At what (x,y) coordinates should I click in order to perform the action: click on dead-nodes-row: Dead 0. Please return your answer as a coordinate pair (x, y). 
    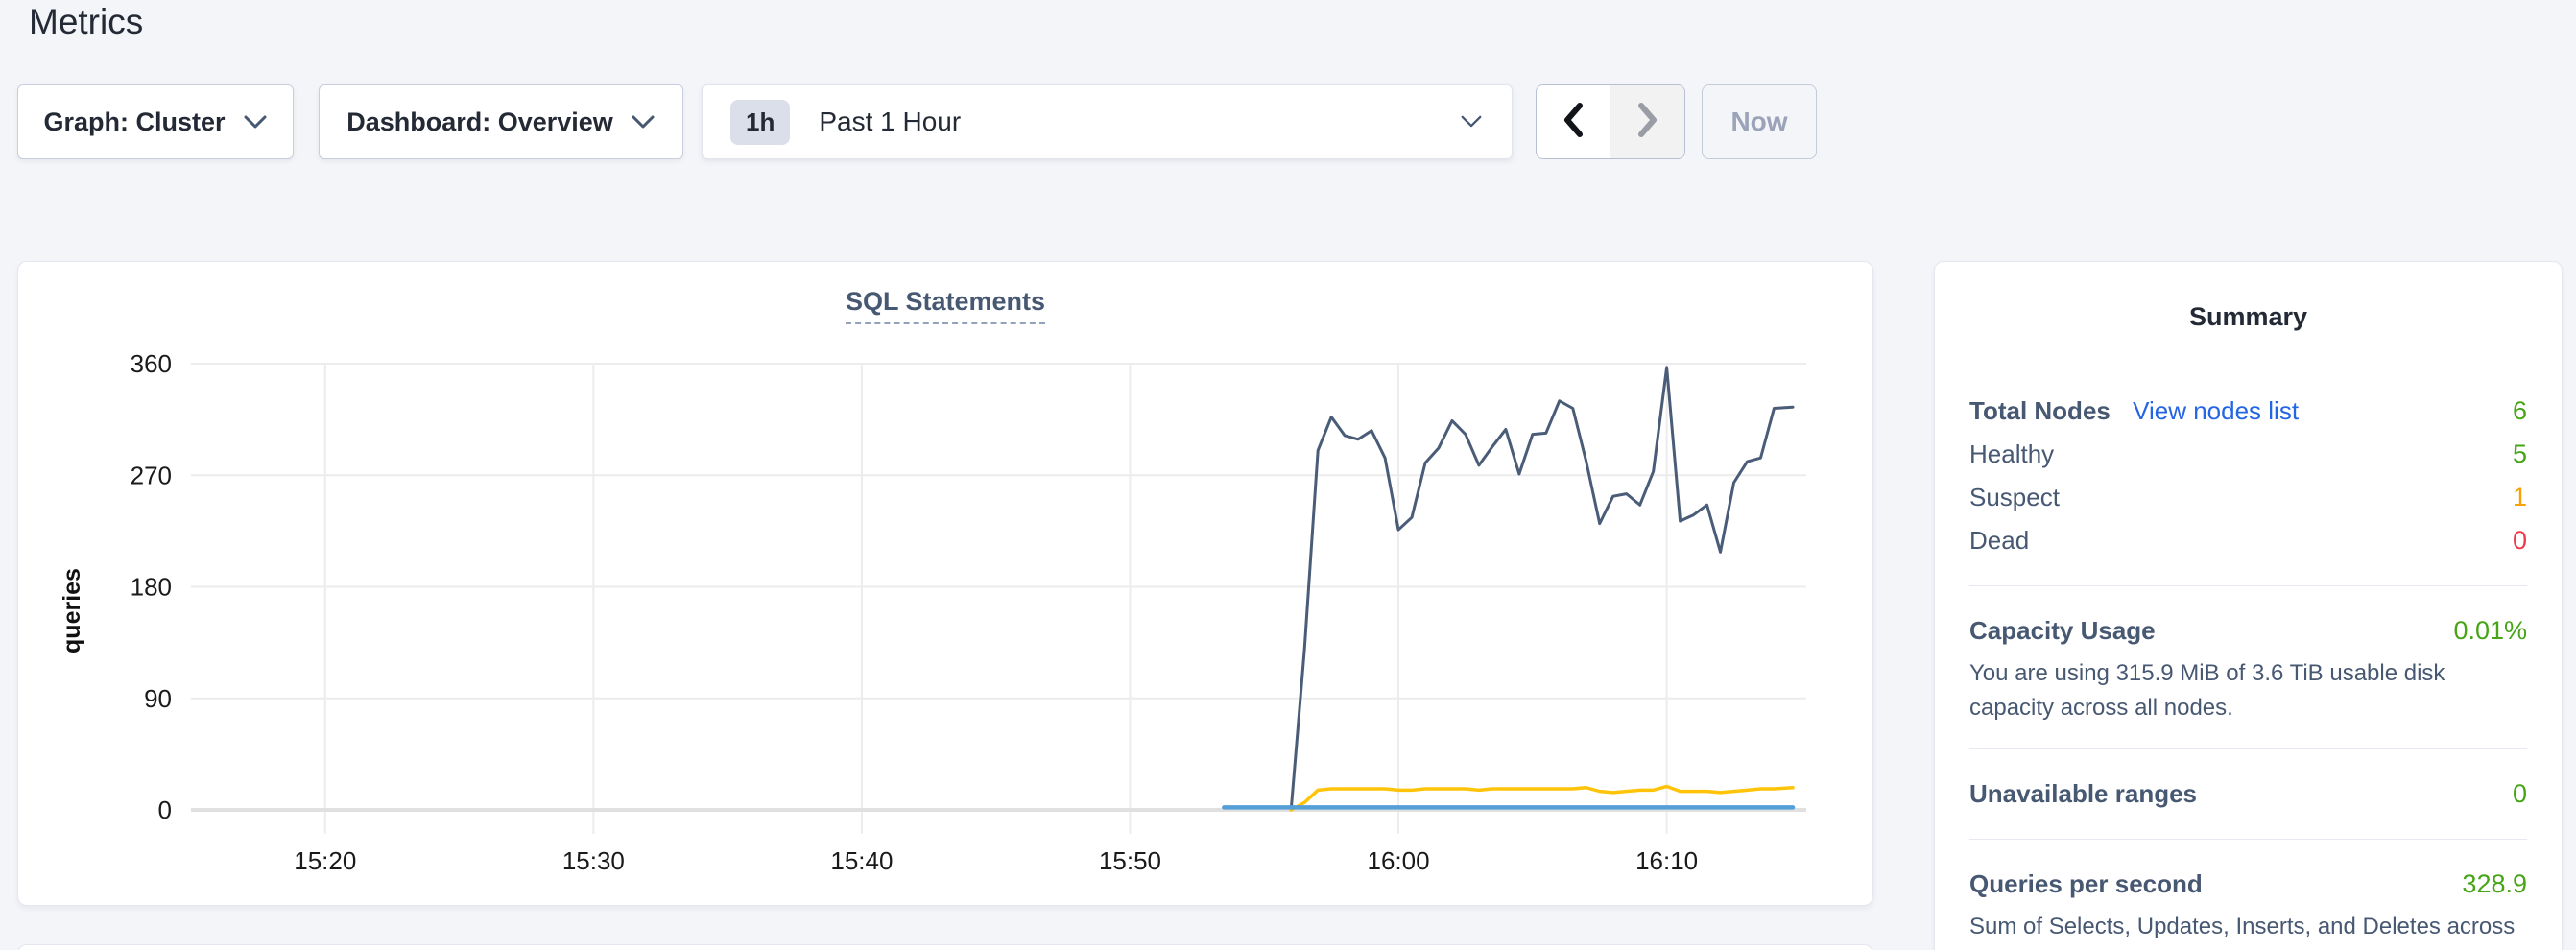
    Looking at the image, I should click on (2248, 540).